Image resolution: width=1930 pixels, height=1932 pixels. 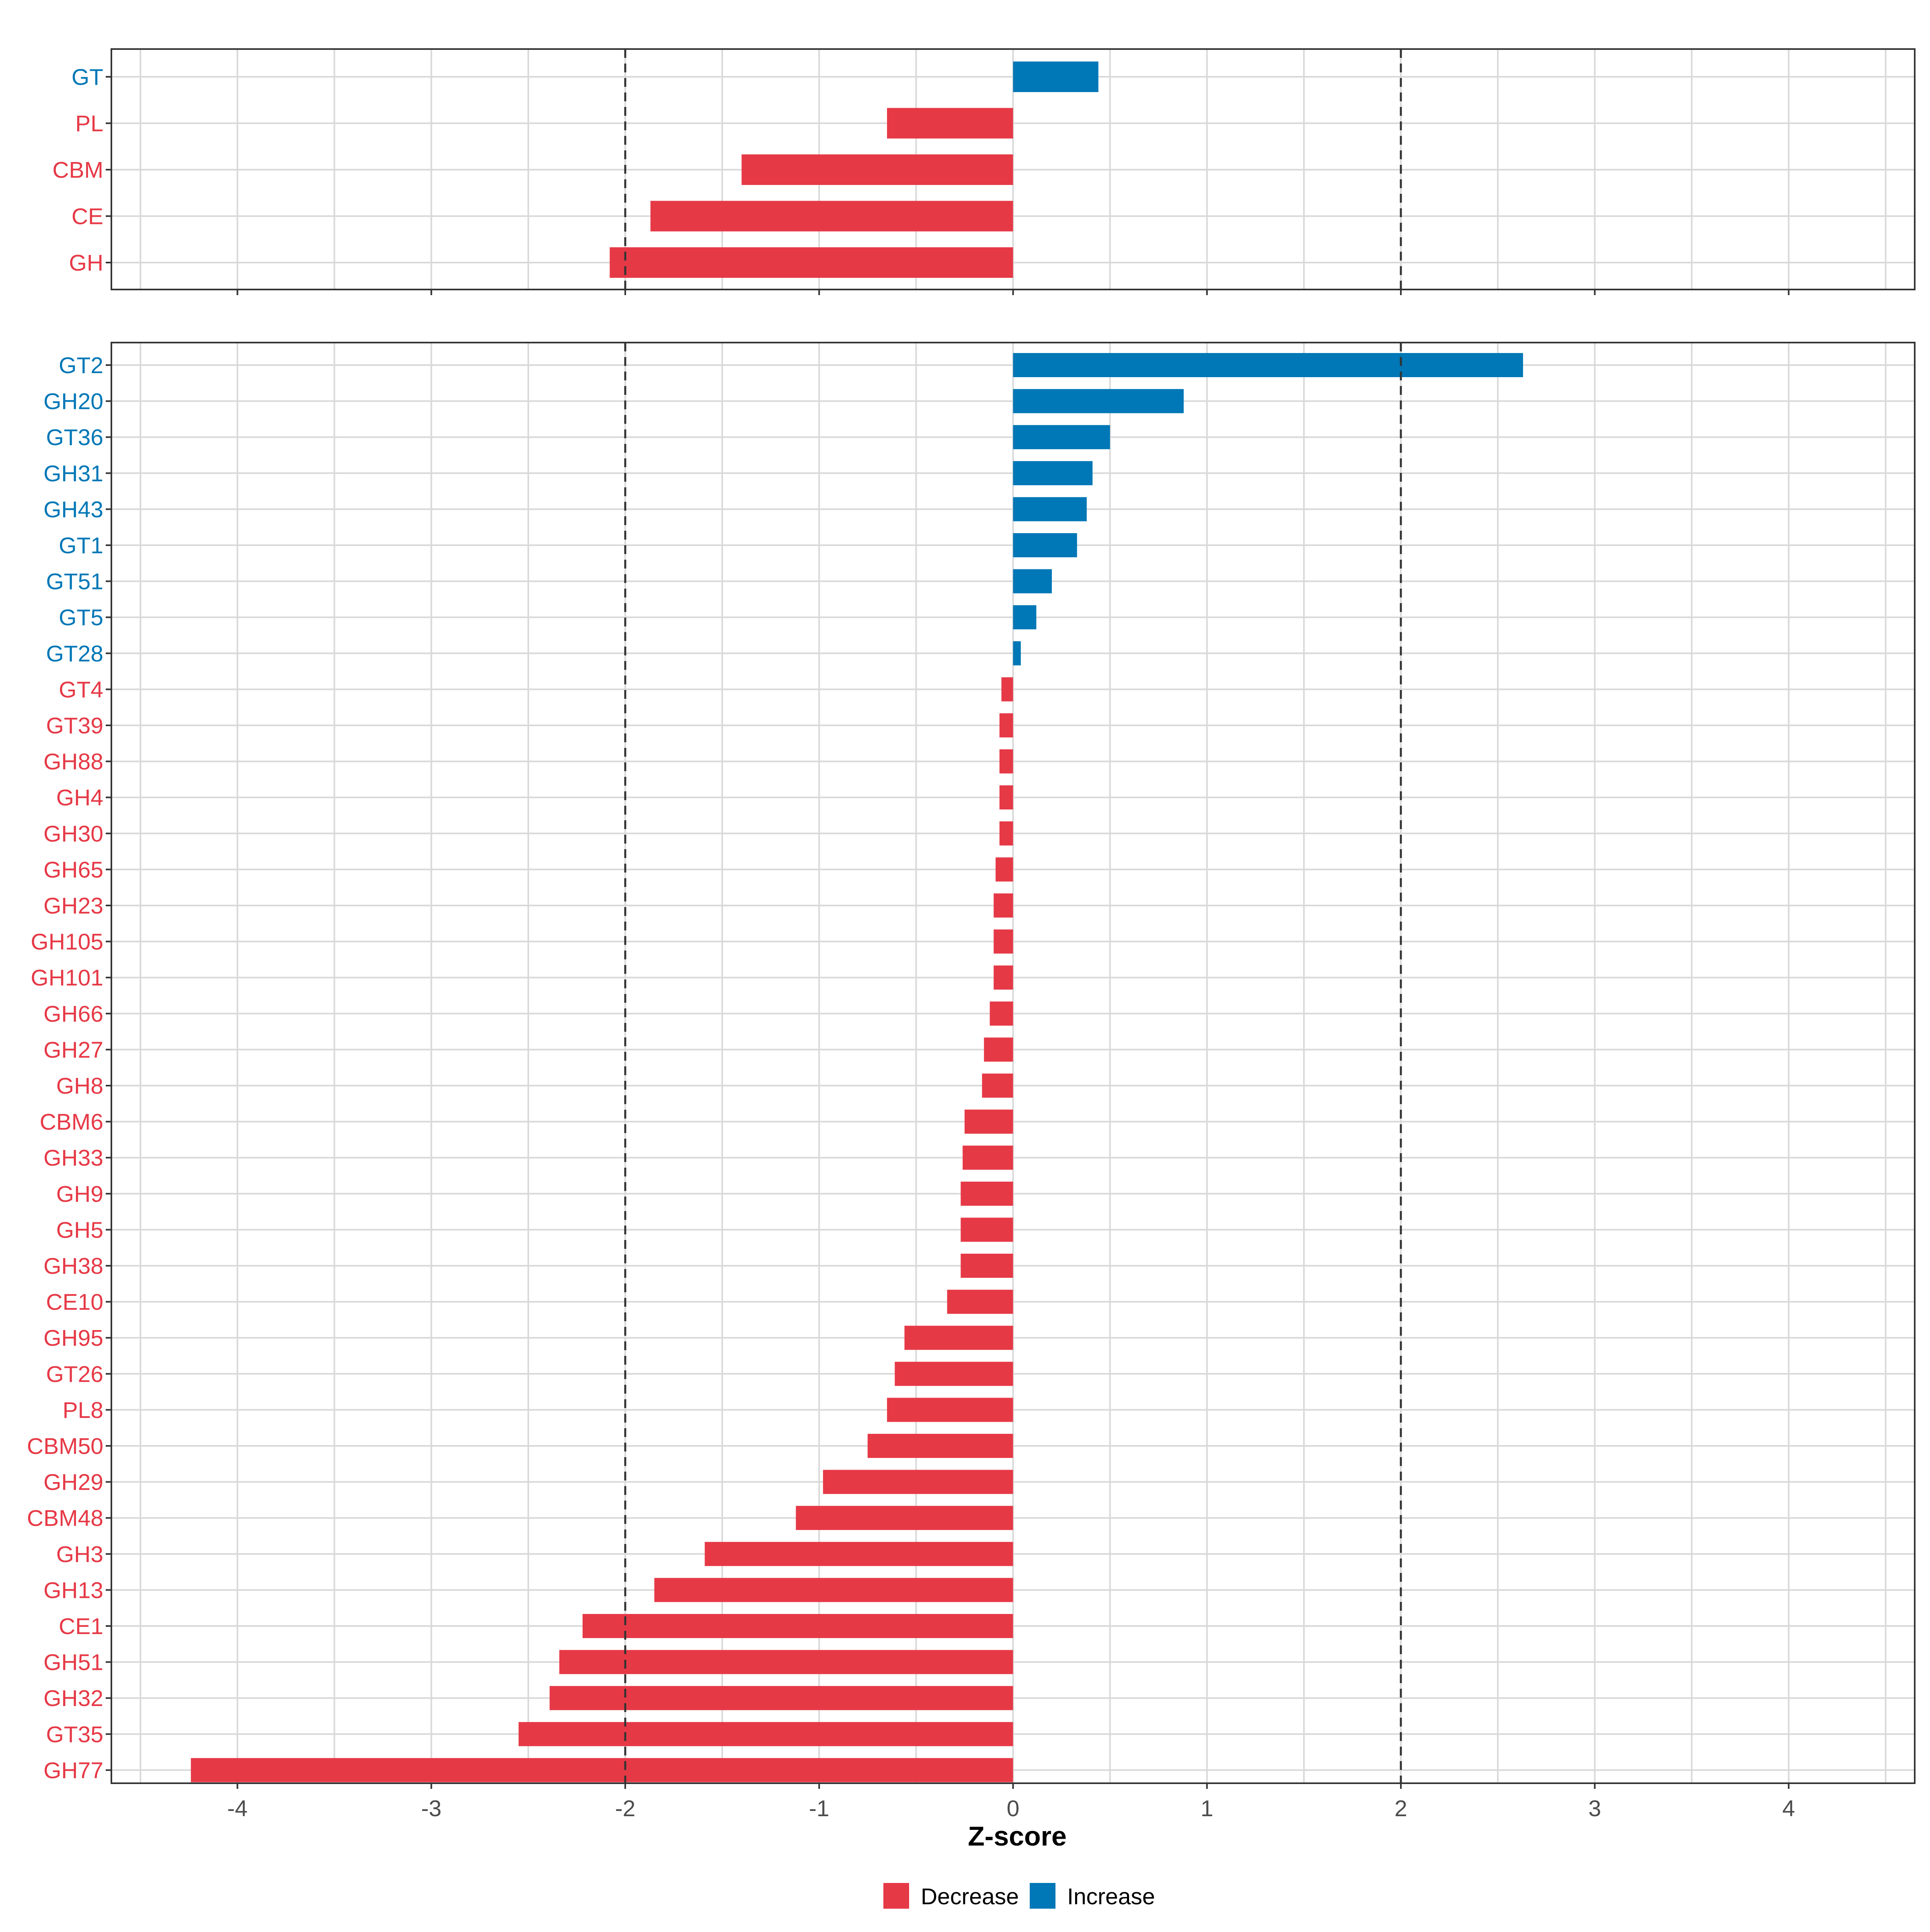 I want to click on category-label: GH, so click(x=86, y=263).